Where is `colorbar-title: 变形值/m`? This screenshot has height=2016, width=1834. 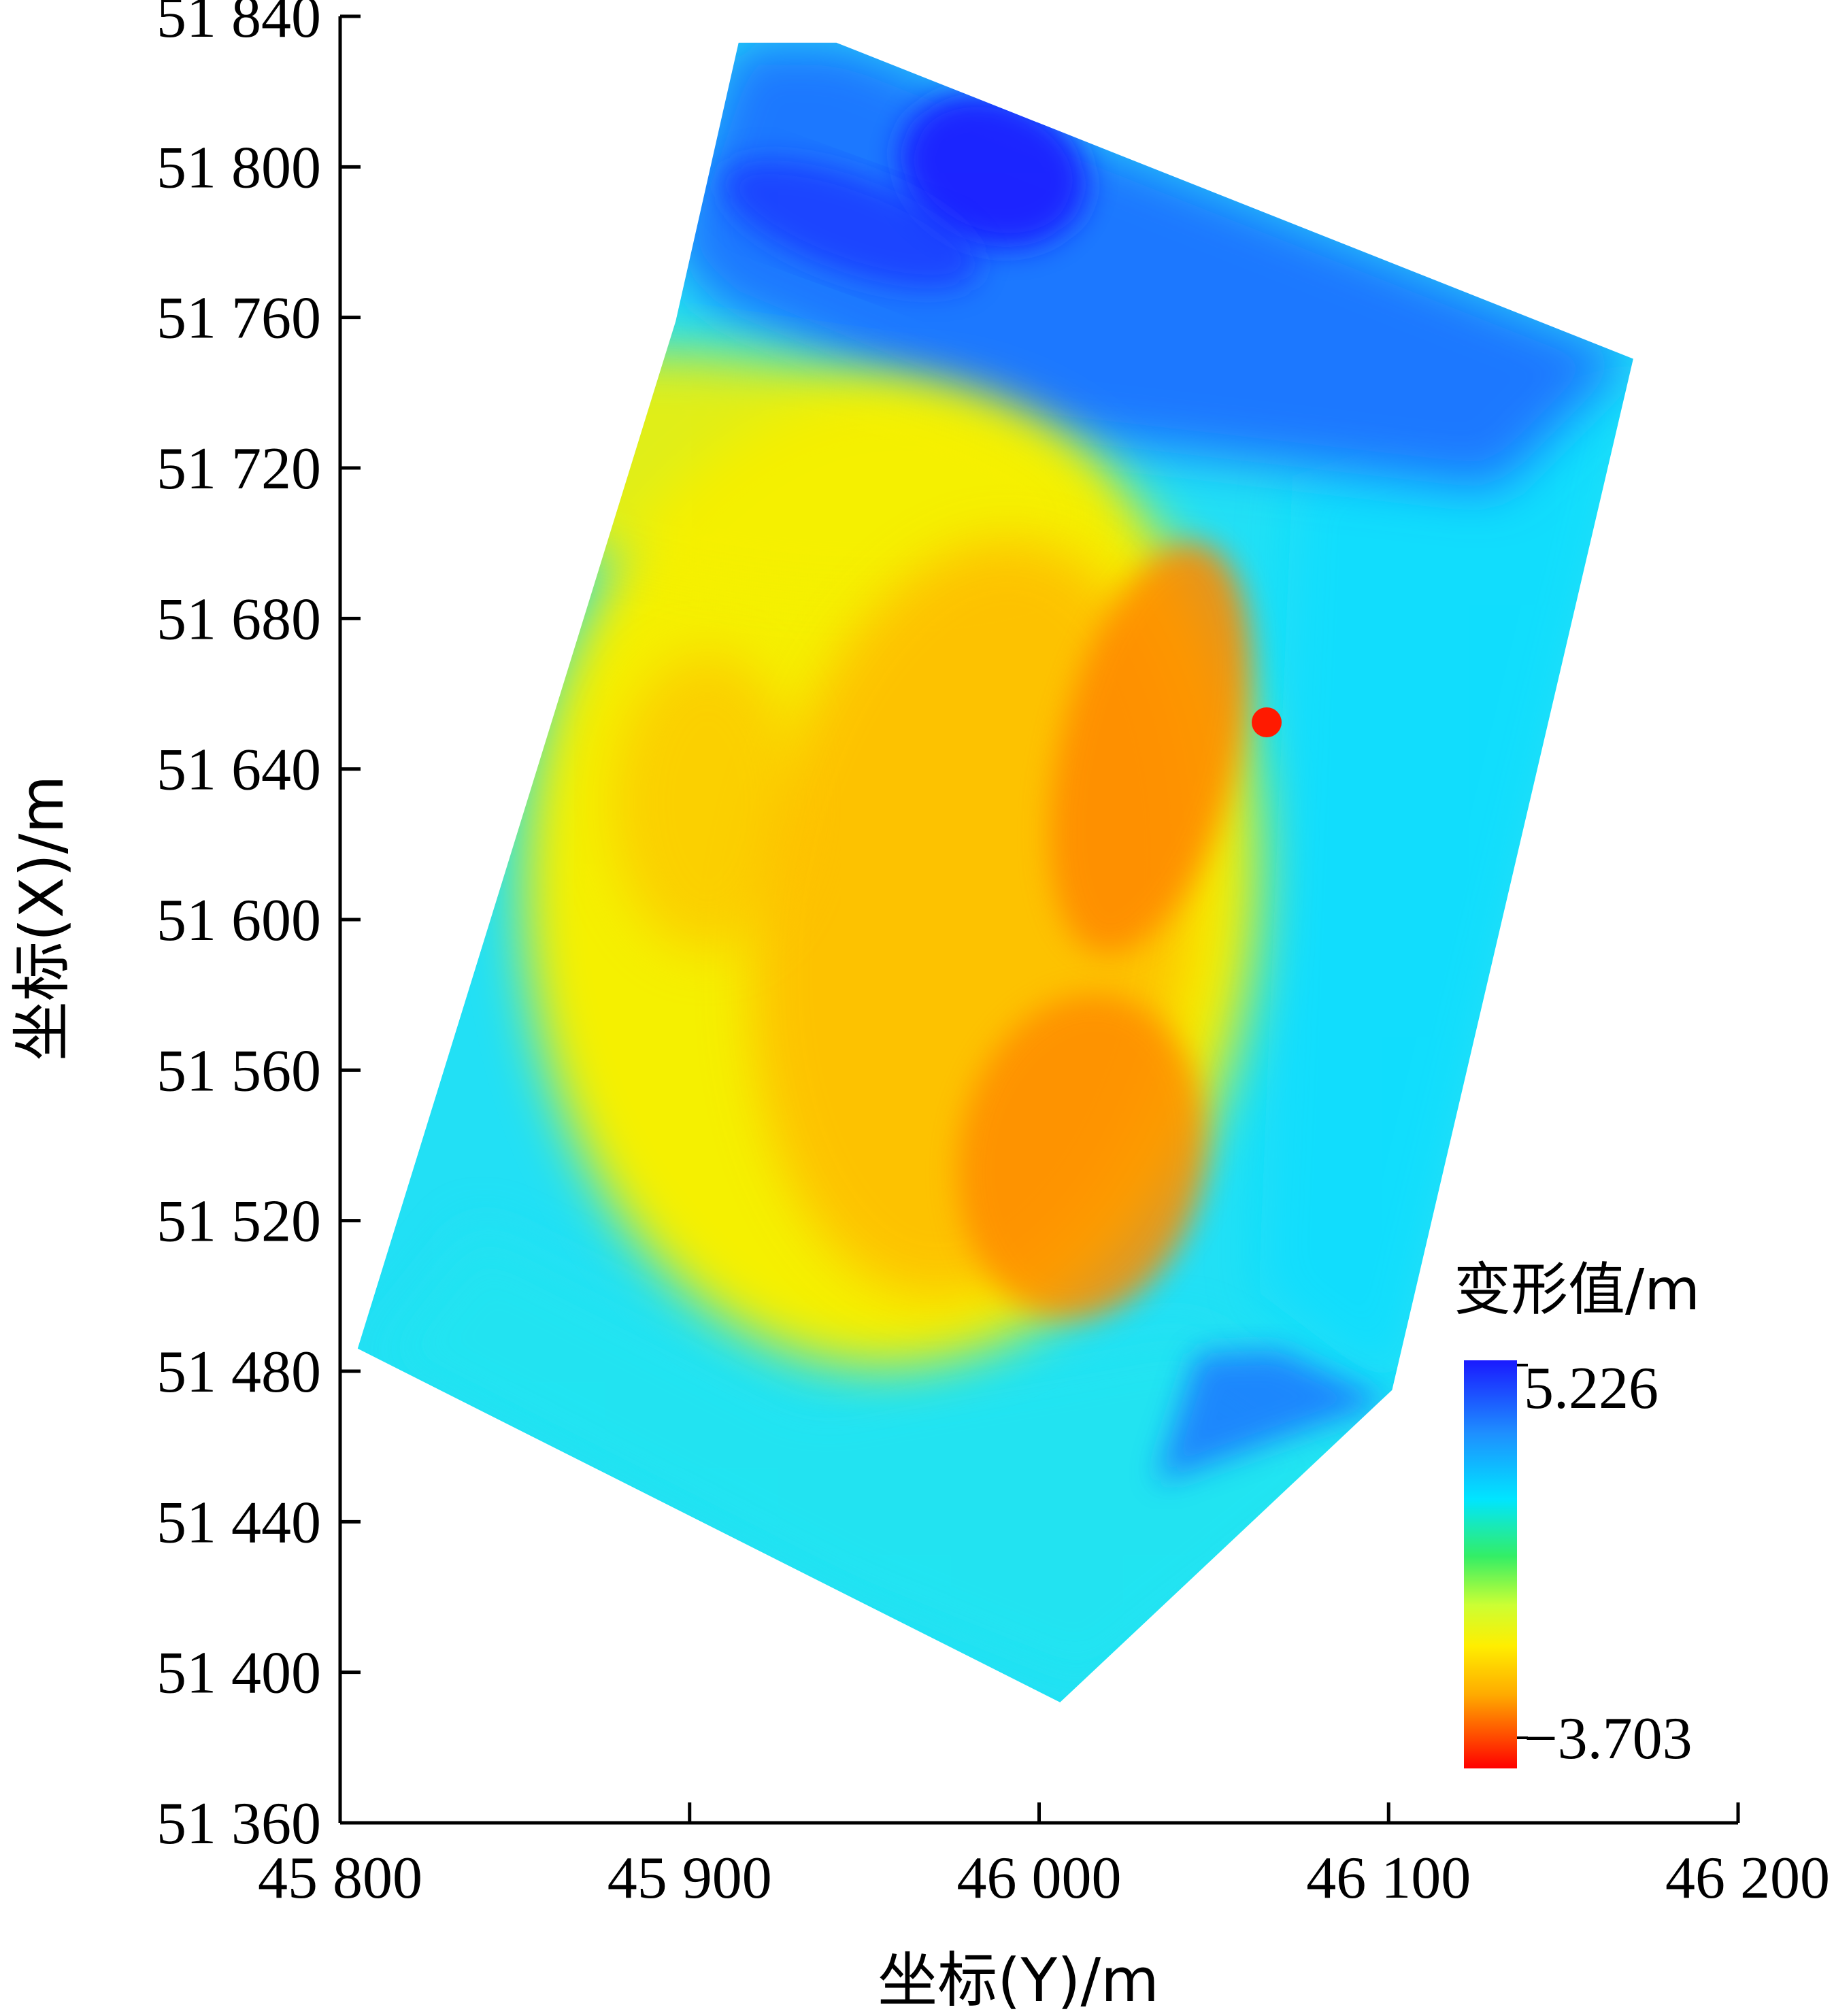 colorbar-title: 变形值/m is located at coordinates (1577, 1289).